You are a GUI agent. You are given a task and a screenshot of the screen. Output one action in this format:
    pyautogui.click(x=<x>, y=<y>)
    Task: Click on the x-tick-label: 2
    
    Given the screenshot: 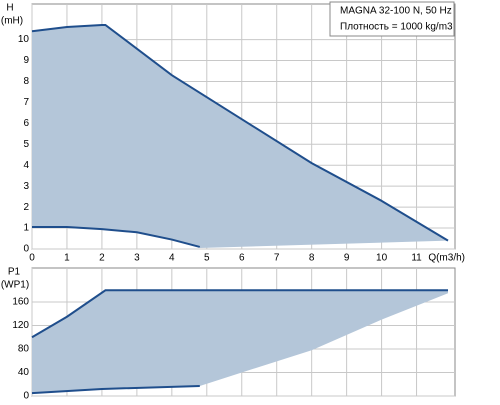 What is the action you would take?
    pyautogui.click(x=102, y=258)
    